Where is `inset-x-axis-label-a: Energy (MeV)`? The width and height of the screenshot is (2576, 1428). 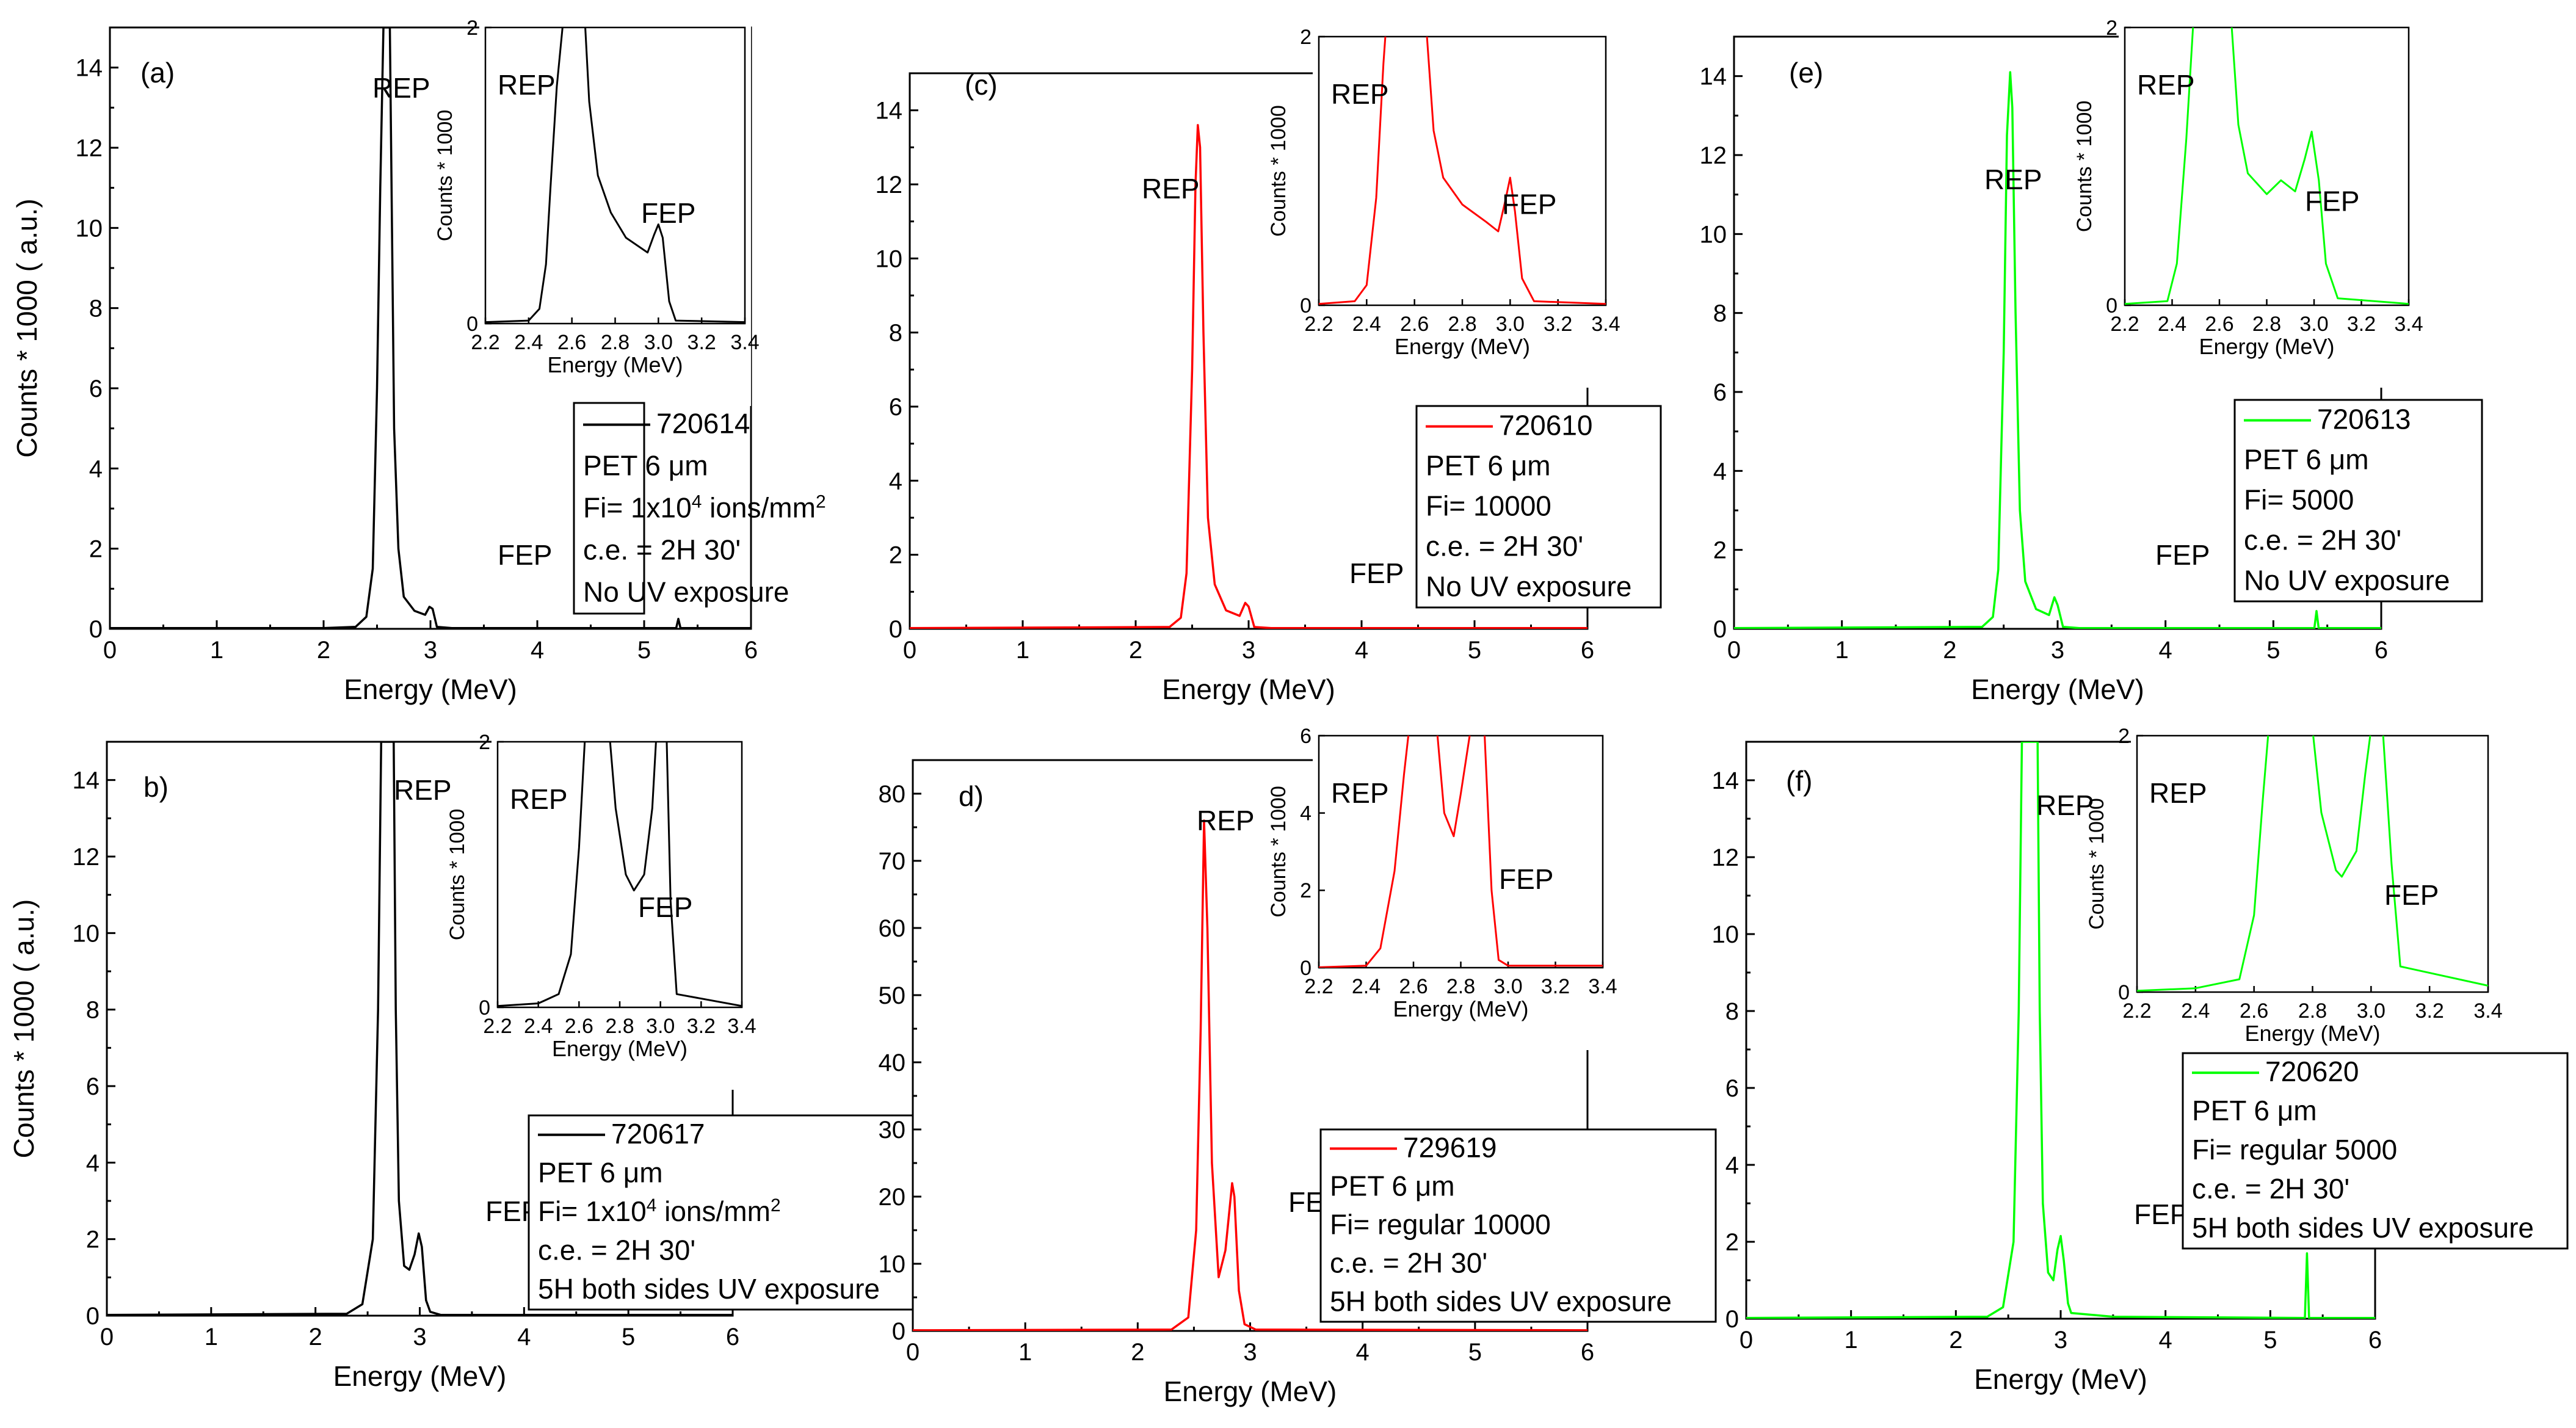
inset-x-axis-label-a: Energy (MeV) is located at coordinates (615, 364).